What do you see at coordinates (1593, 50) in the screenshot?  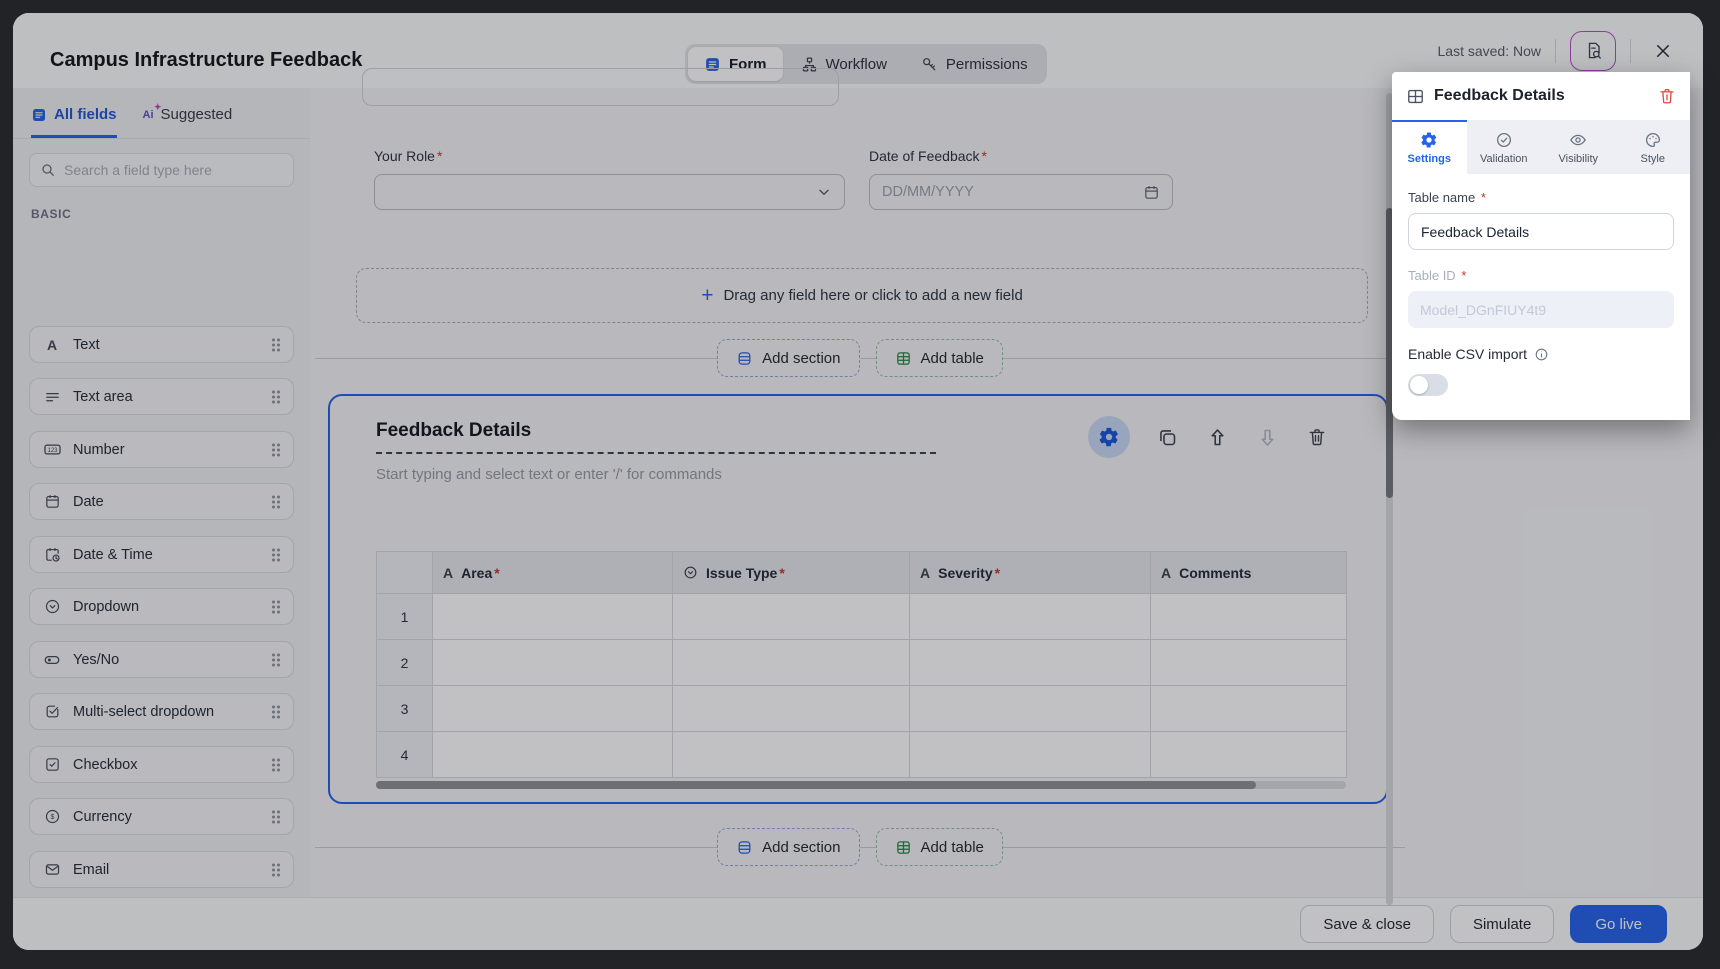 I see `preview-button` at bounding box center [1593, 50].